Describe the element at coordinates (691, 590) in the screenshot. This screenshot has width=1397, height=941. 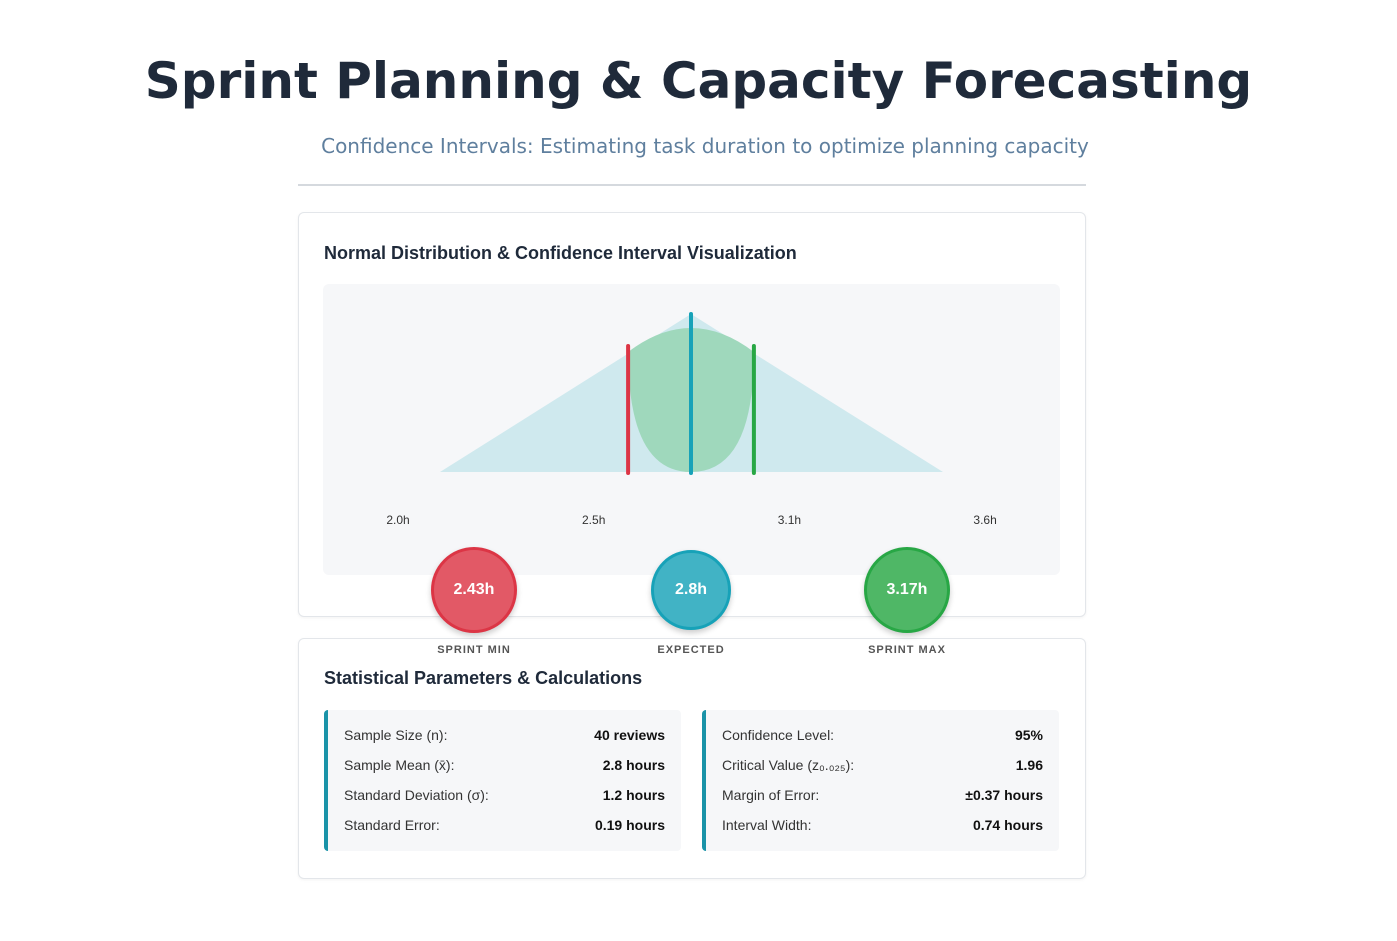
I see `marker-badge: 2.8h` at that location.